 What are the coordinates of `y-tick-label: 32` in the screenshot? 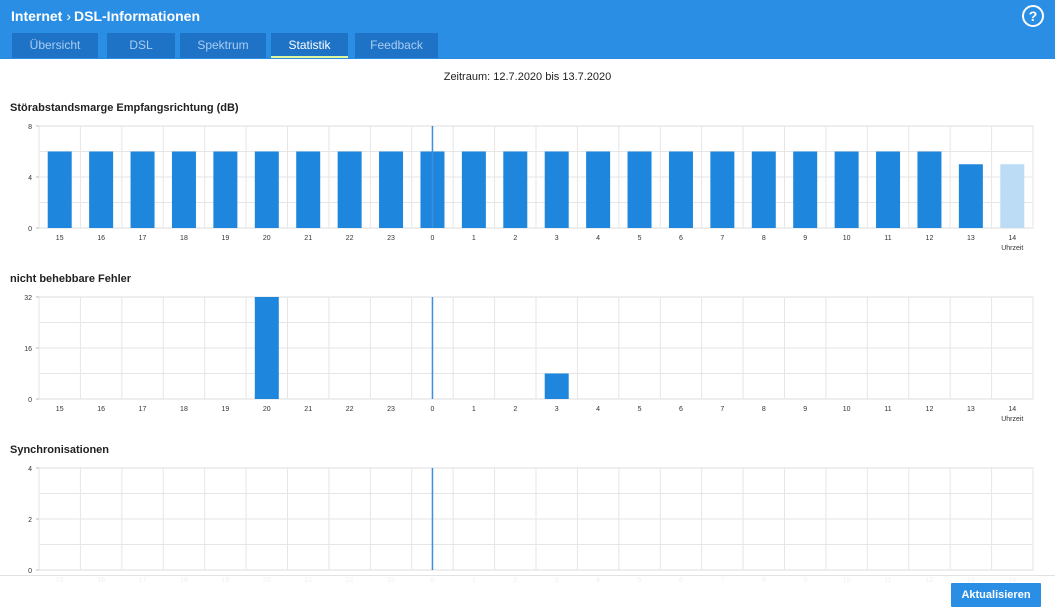 It's located at (28, 298).